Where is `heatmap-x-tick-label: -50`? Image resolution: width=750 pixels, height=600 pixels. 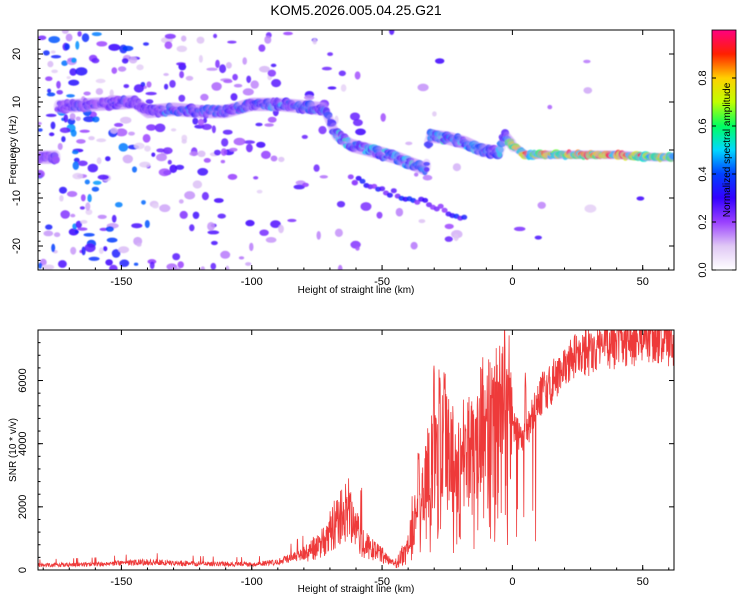
heatmap-x-tick-label: -50 is located at coordinates (382, 282).